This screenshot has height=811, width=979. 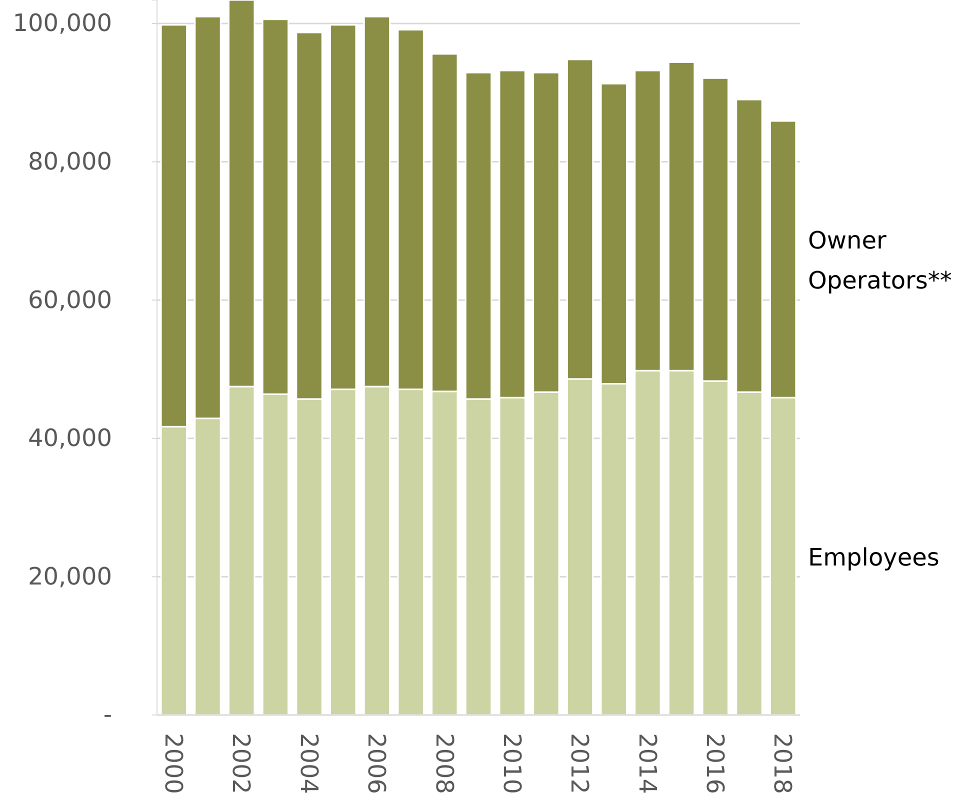 What do you see at coordinates (70, 300) in the screenshot?
I see `y-tick-label: 60,000` at bounding box center [70, 300].